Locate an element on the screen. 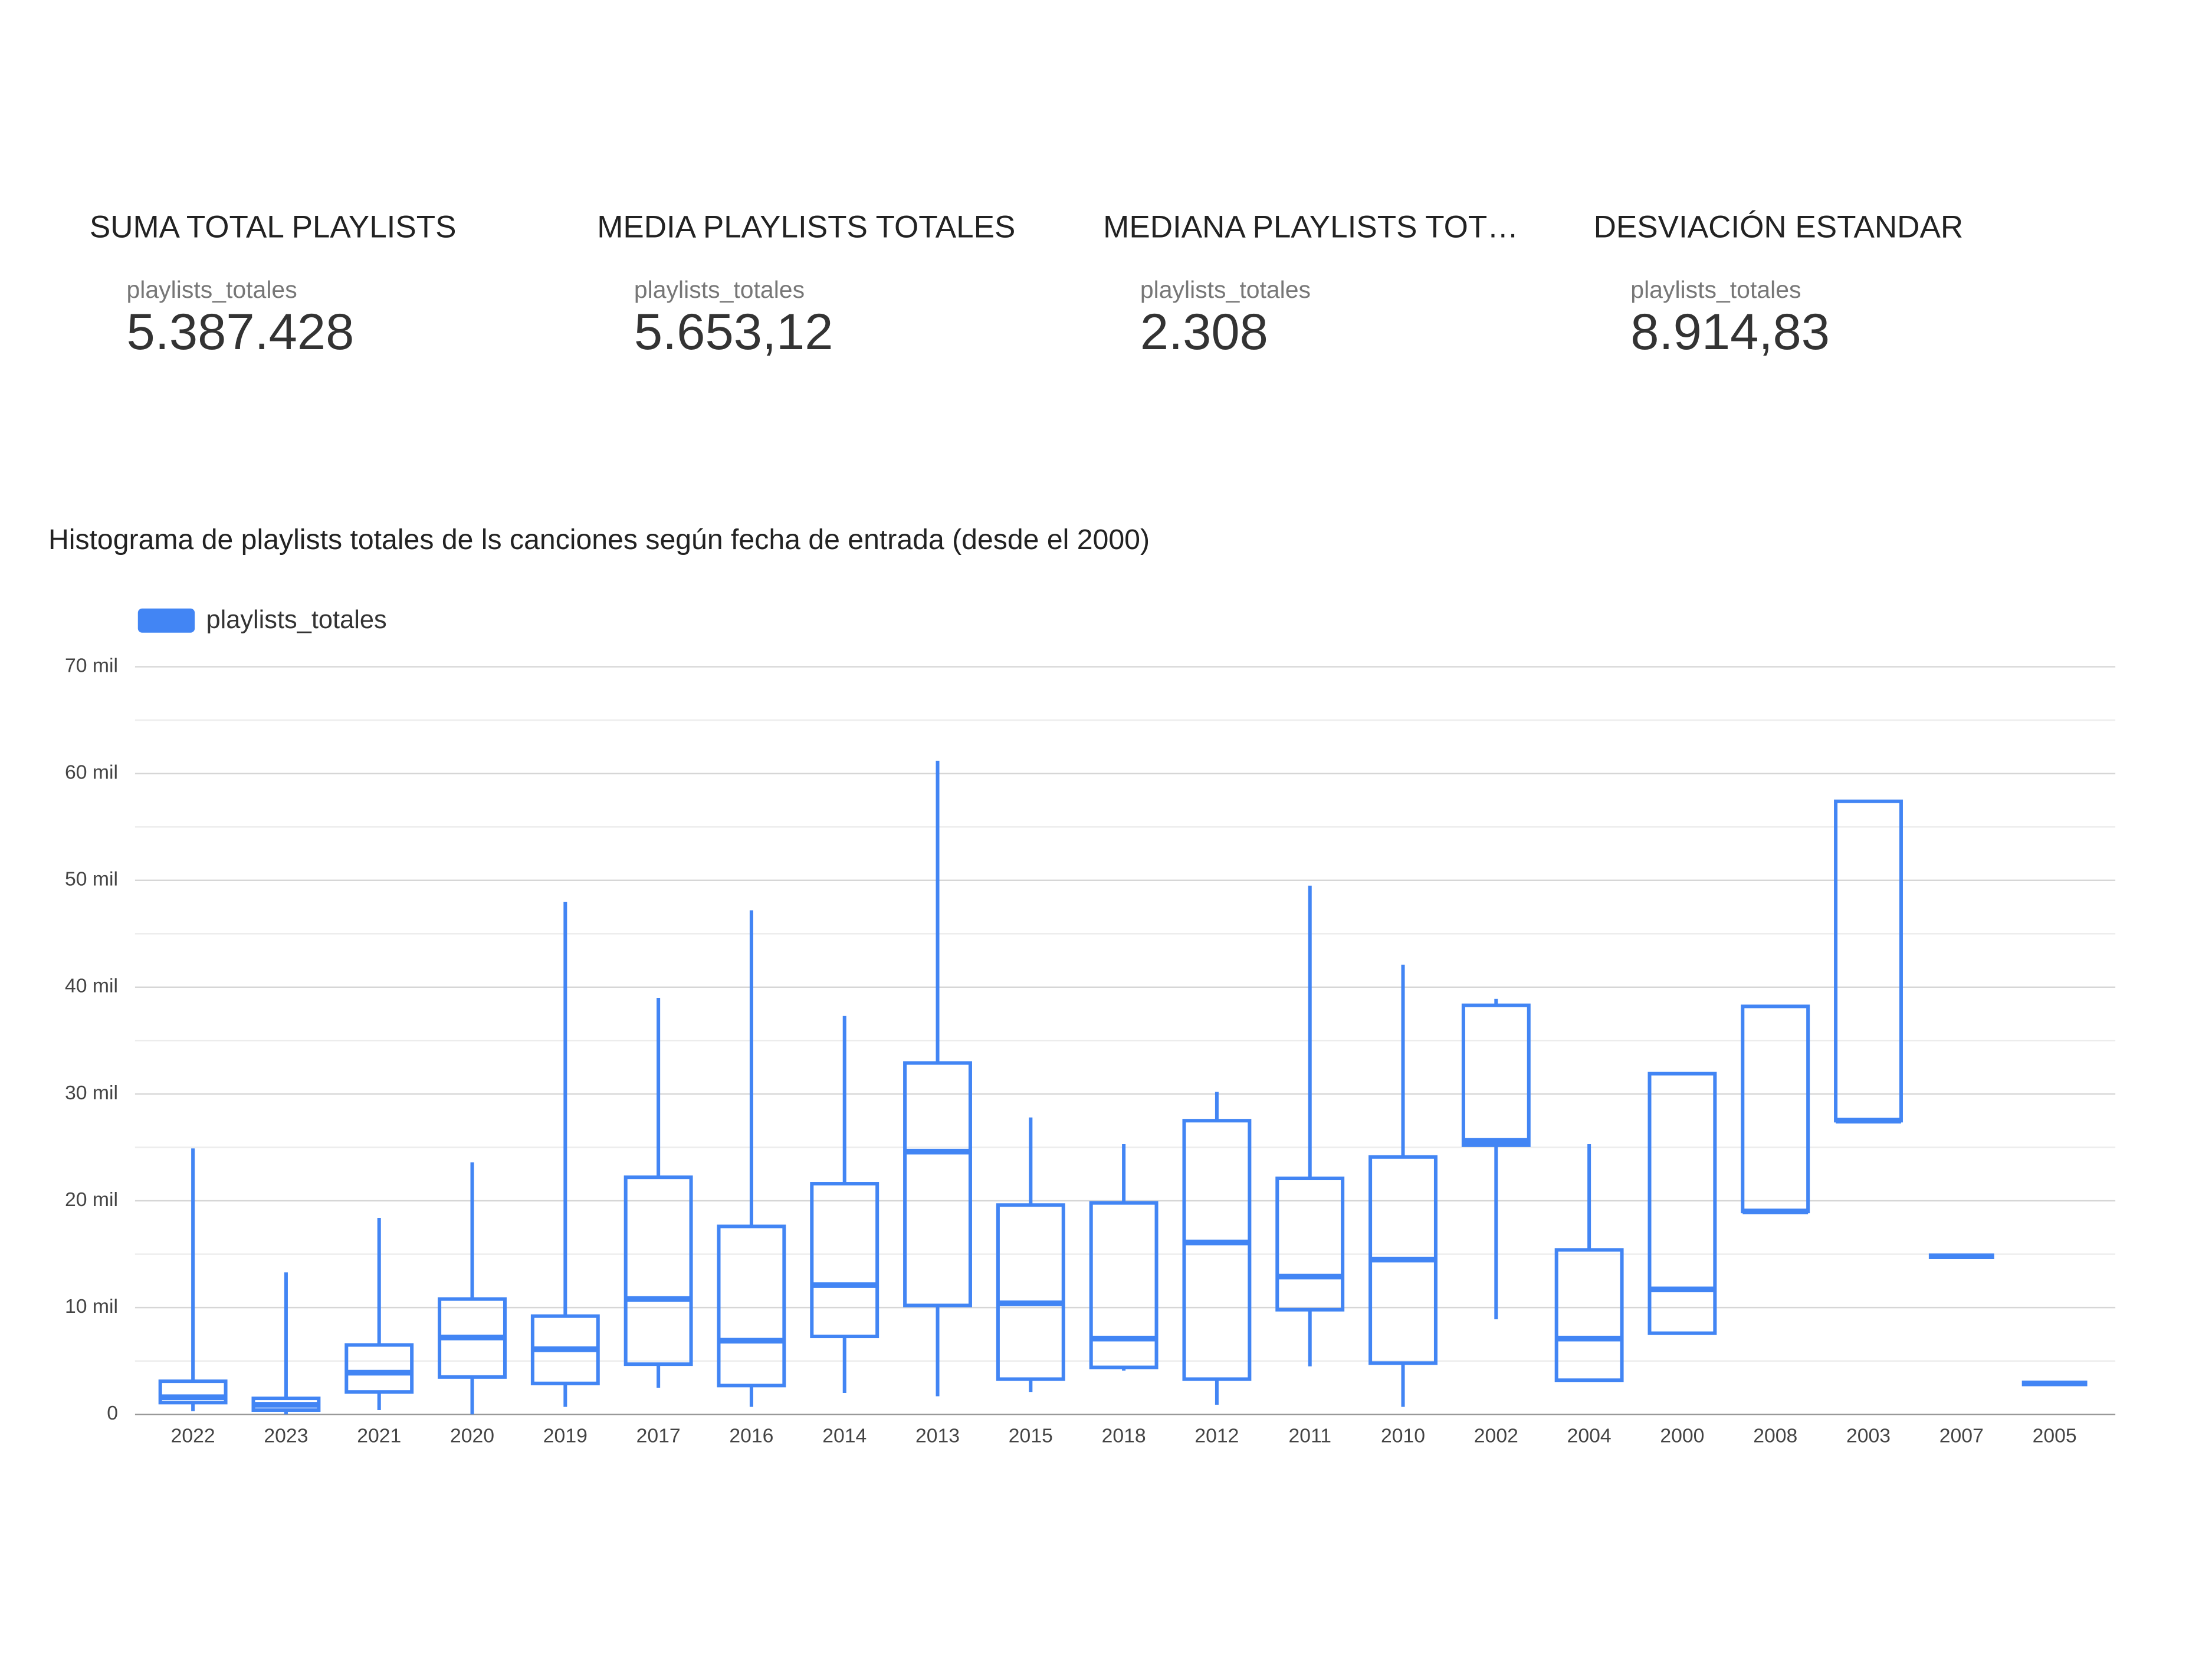  x-tick-label: 2000 is located at coordinates (1682, 1436).